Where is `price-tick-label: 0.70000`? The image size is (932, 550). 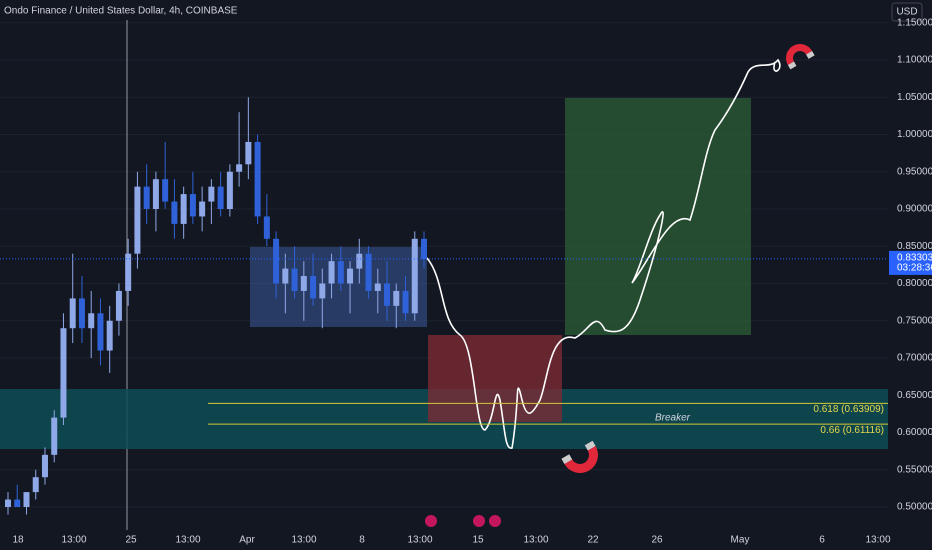
price-tick-label: 0.70000 is located at coordinates (914, 358).